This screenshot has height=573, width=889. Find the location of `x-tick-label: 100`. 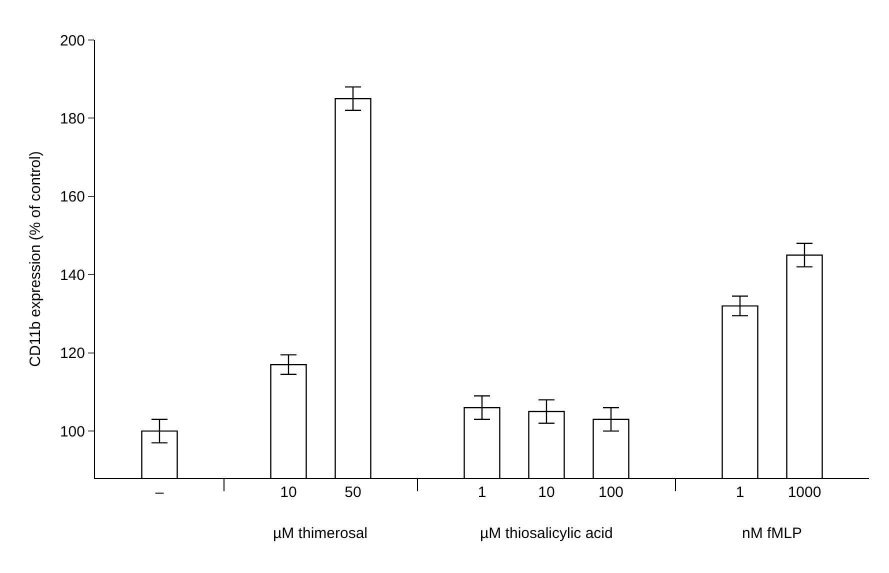

x-tick-label: 100 is located at coordinates (611, 492).